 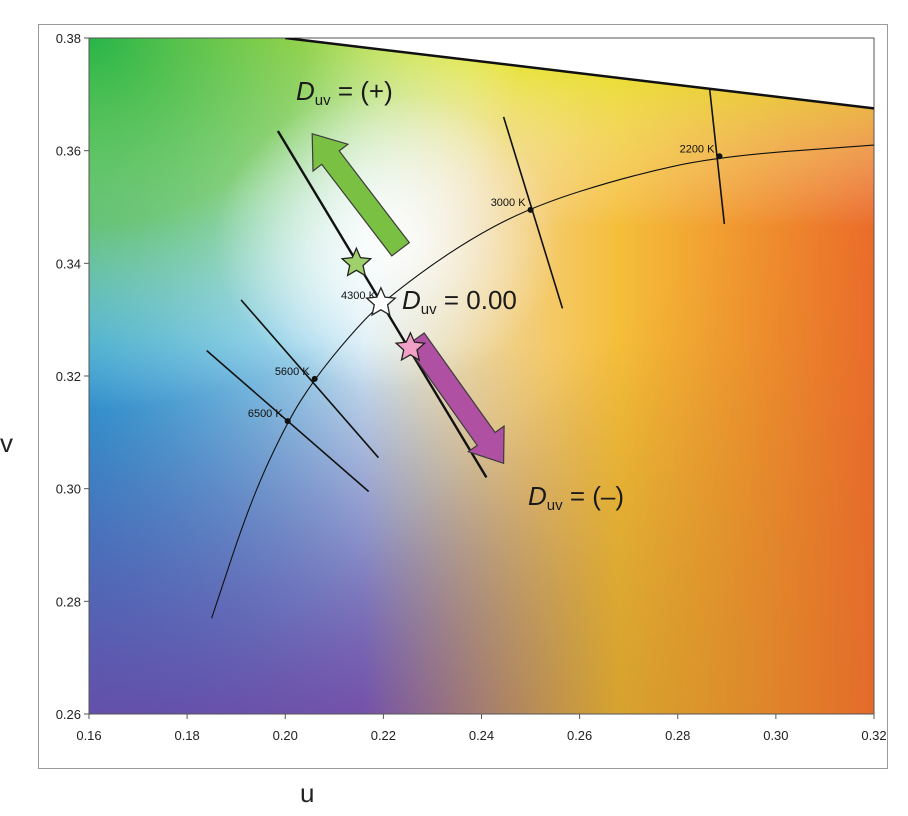 I want to click on x-tick-label: 0.16, so click(x=88, y=735).